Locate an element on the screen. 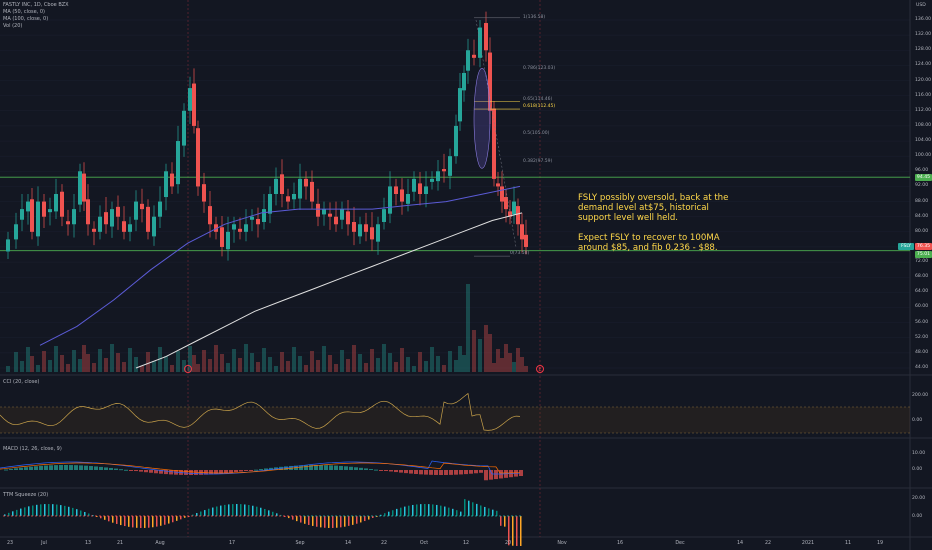 The width and height of the screenshot is (932, 550). price-tag-last: 76.35 is located at coordinates (923, 246).